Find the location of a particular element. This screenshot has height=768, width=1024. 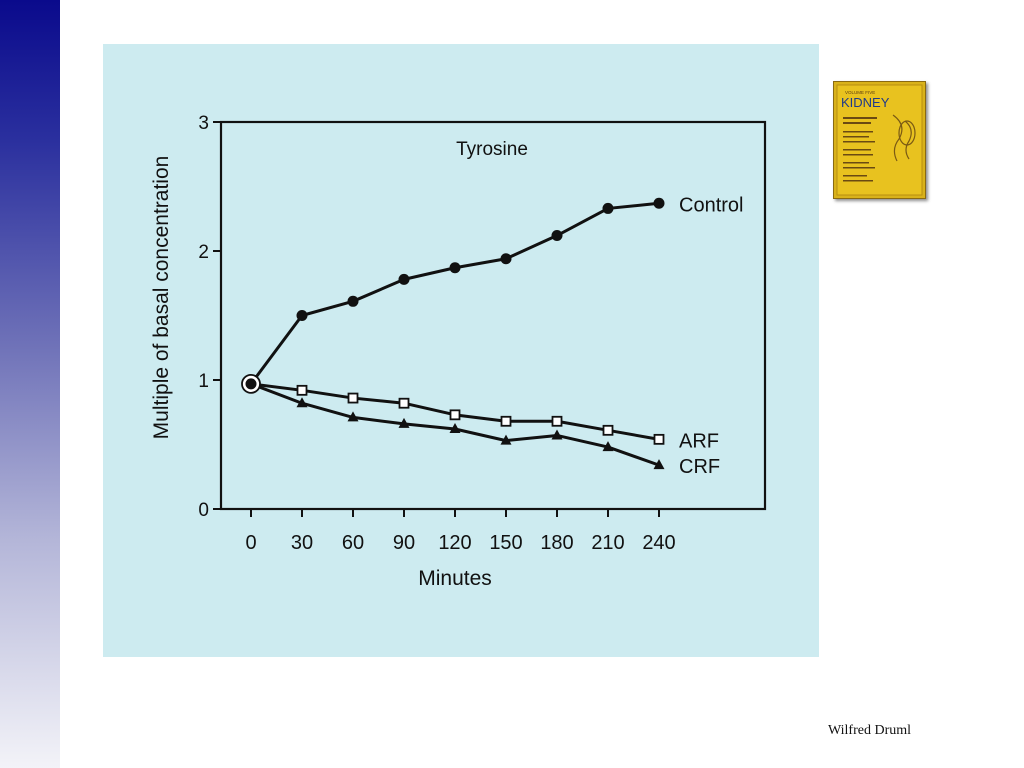

y-axis-label: Multiple of basal concentration is located at coordinates (161, 298).